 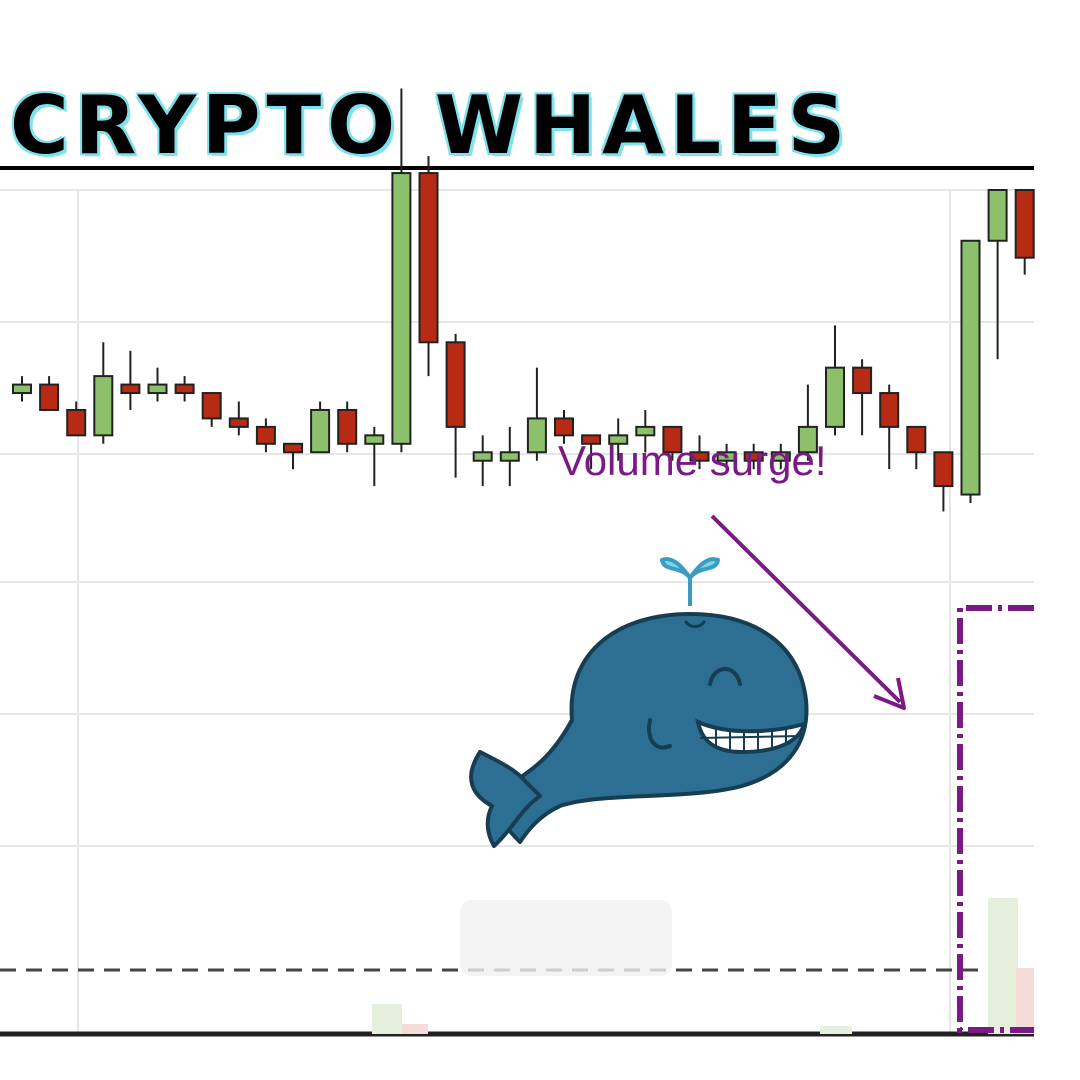 What do you see at coordinates (566, 938) in the screenshot?
I see `ghost-tooltip` at bounding box center [566, 938].